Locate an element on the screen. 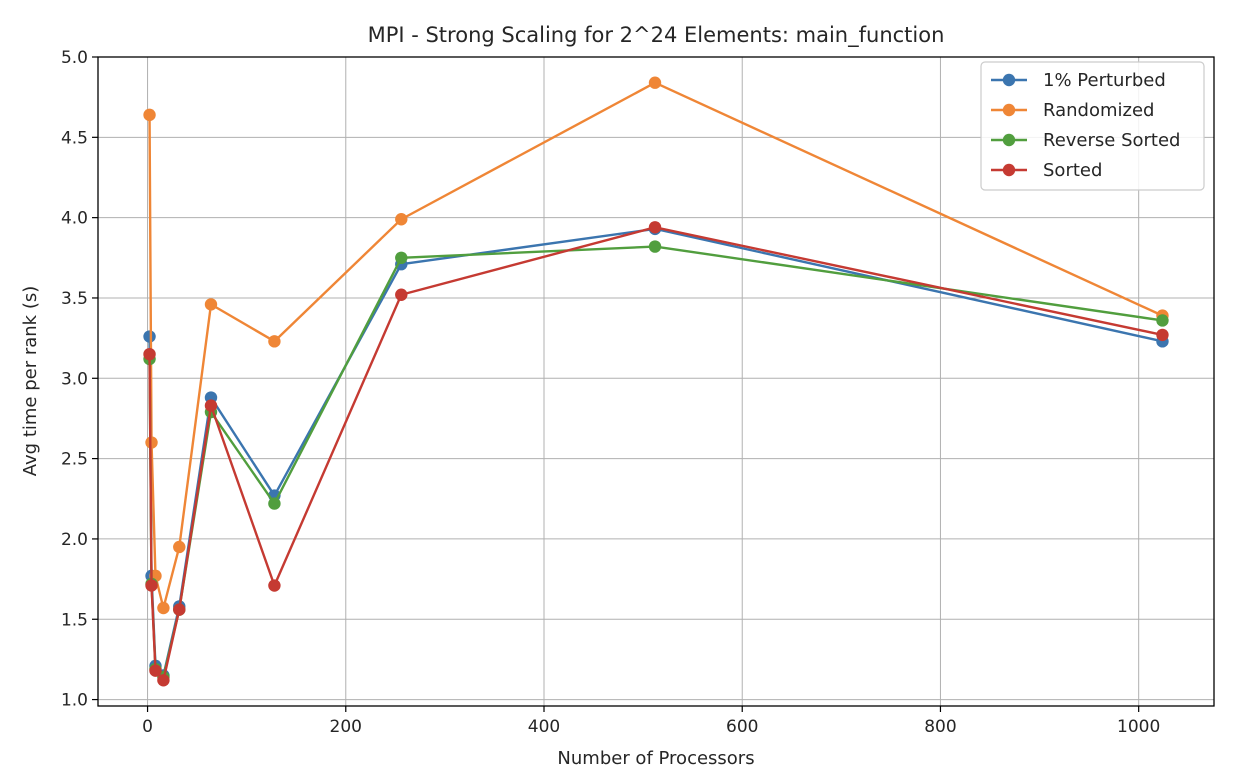 The image size is (1236, 784). x-axis-title: Number of Processors is located at coordinates (655, 758).